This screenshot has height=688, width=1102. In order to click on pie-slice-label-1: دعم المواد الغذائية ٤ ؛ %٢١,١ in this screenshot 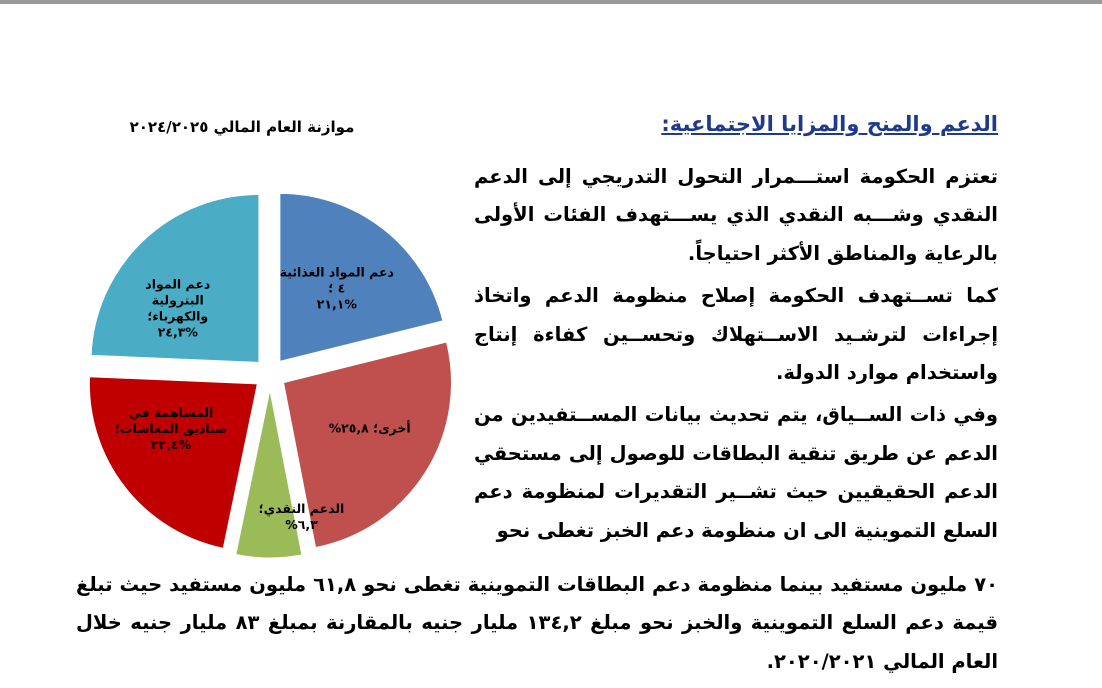, I will do `click(337, 288)`.